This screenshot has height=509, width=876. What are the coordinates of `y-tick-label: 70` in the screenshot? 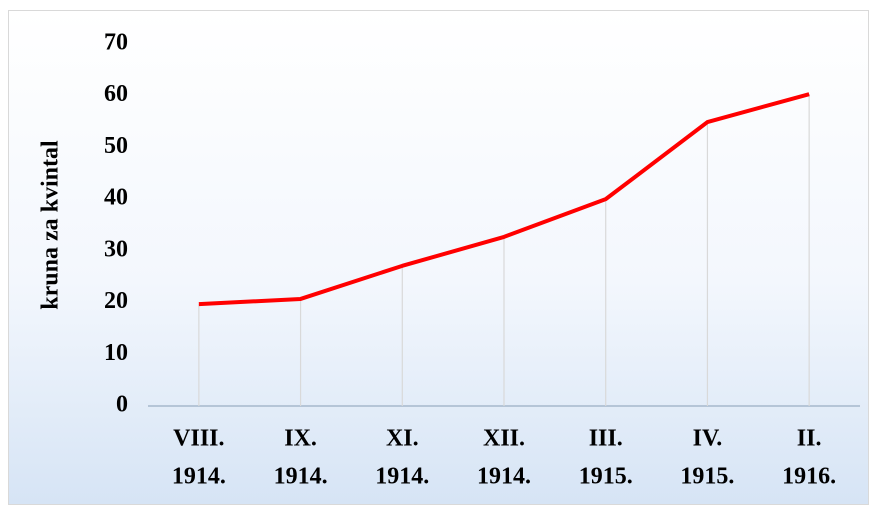 It's located at (116, 43).